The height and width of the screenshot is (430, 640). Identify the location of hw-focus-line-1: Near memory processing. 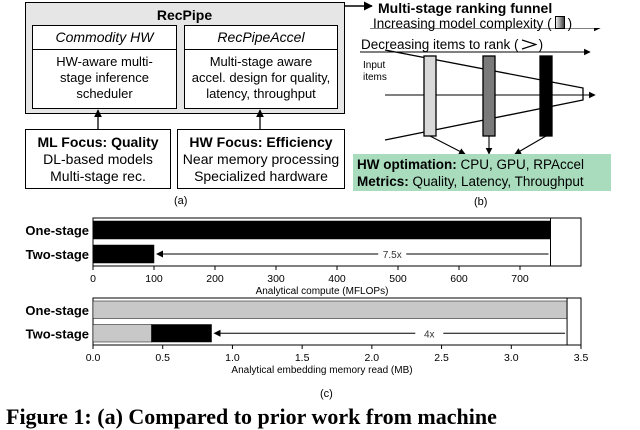
(261, 159).